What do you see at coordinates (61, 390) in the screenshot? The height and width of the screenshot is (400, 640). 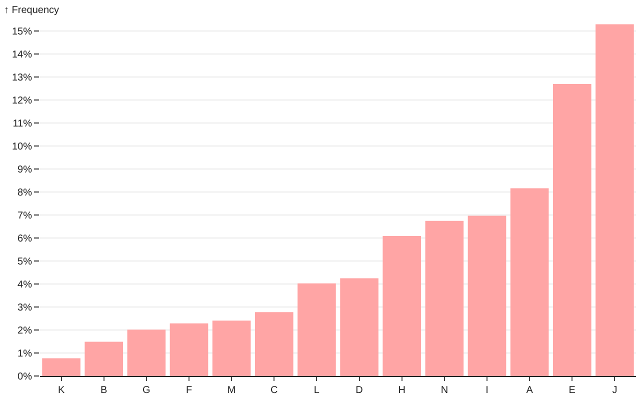 I see `x-tick-label: K` at bounding box center [61, 390].